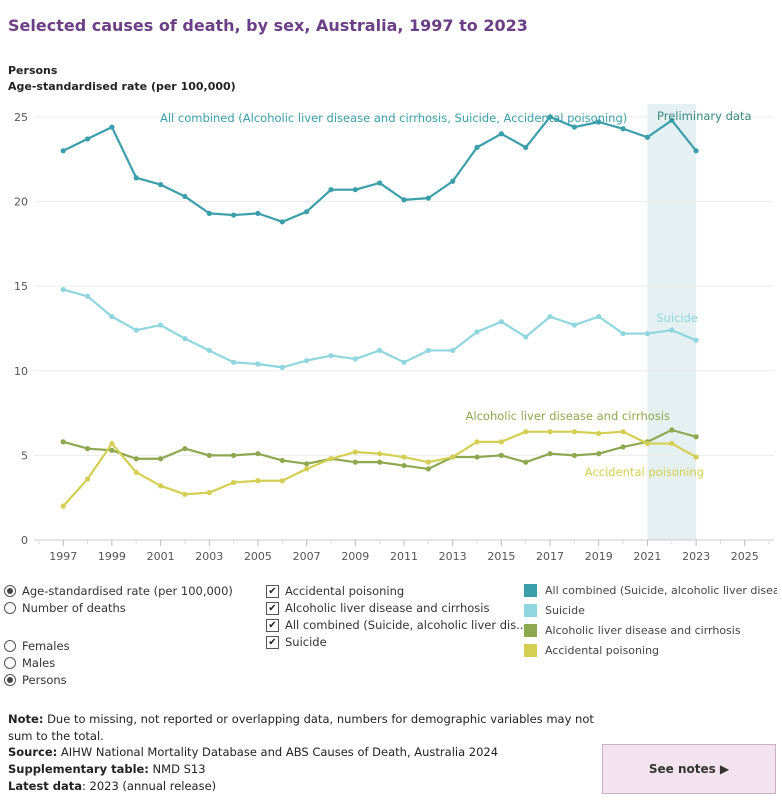 The image size is (782, 800). I want to click on legend-label: Suicide, so click(565, 610).